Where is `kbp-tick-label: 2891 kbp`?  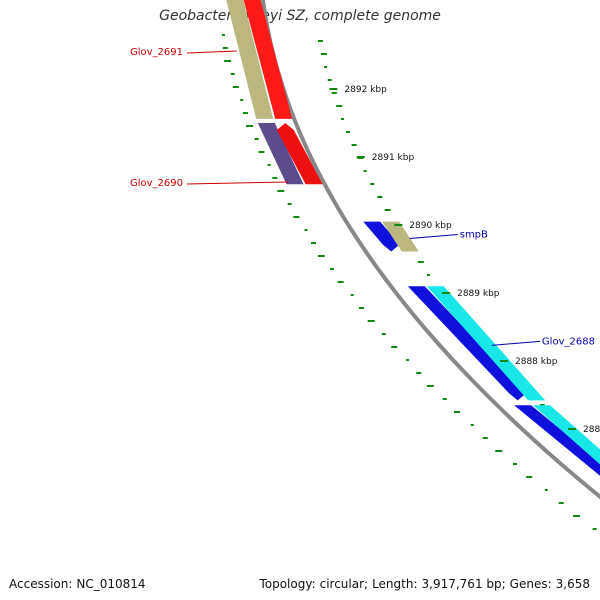
kbp-tick-label: 2891 kbp is located at coordinates (393, 158).